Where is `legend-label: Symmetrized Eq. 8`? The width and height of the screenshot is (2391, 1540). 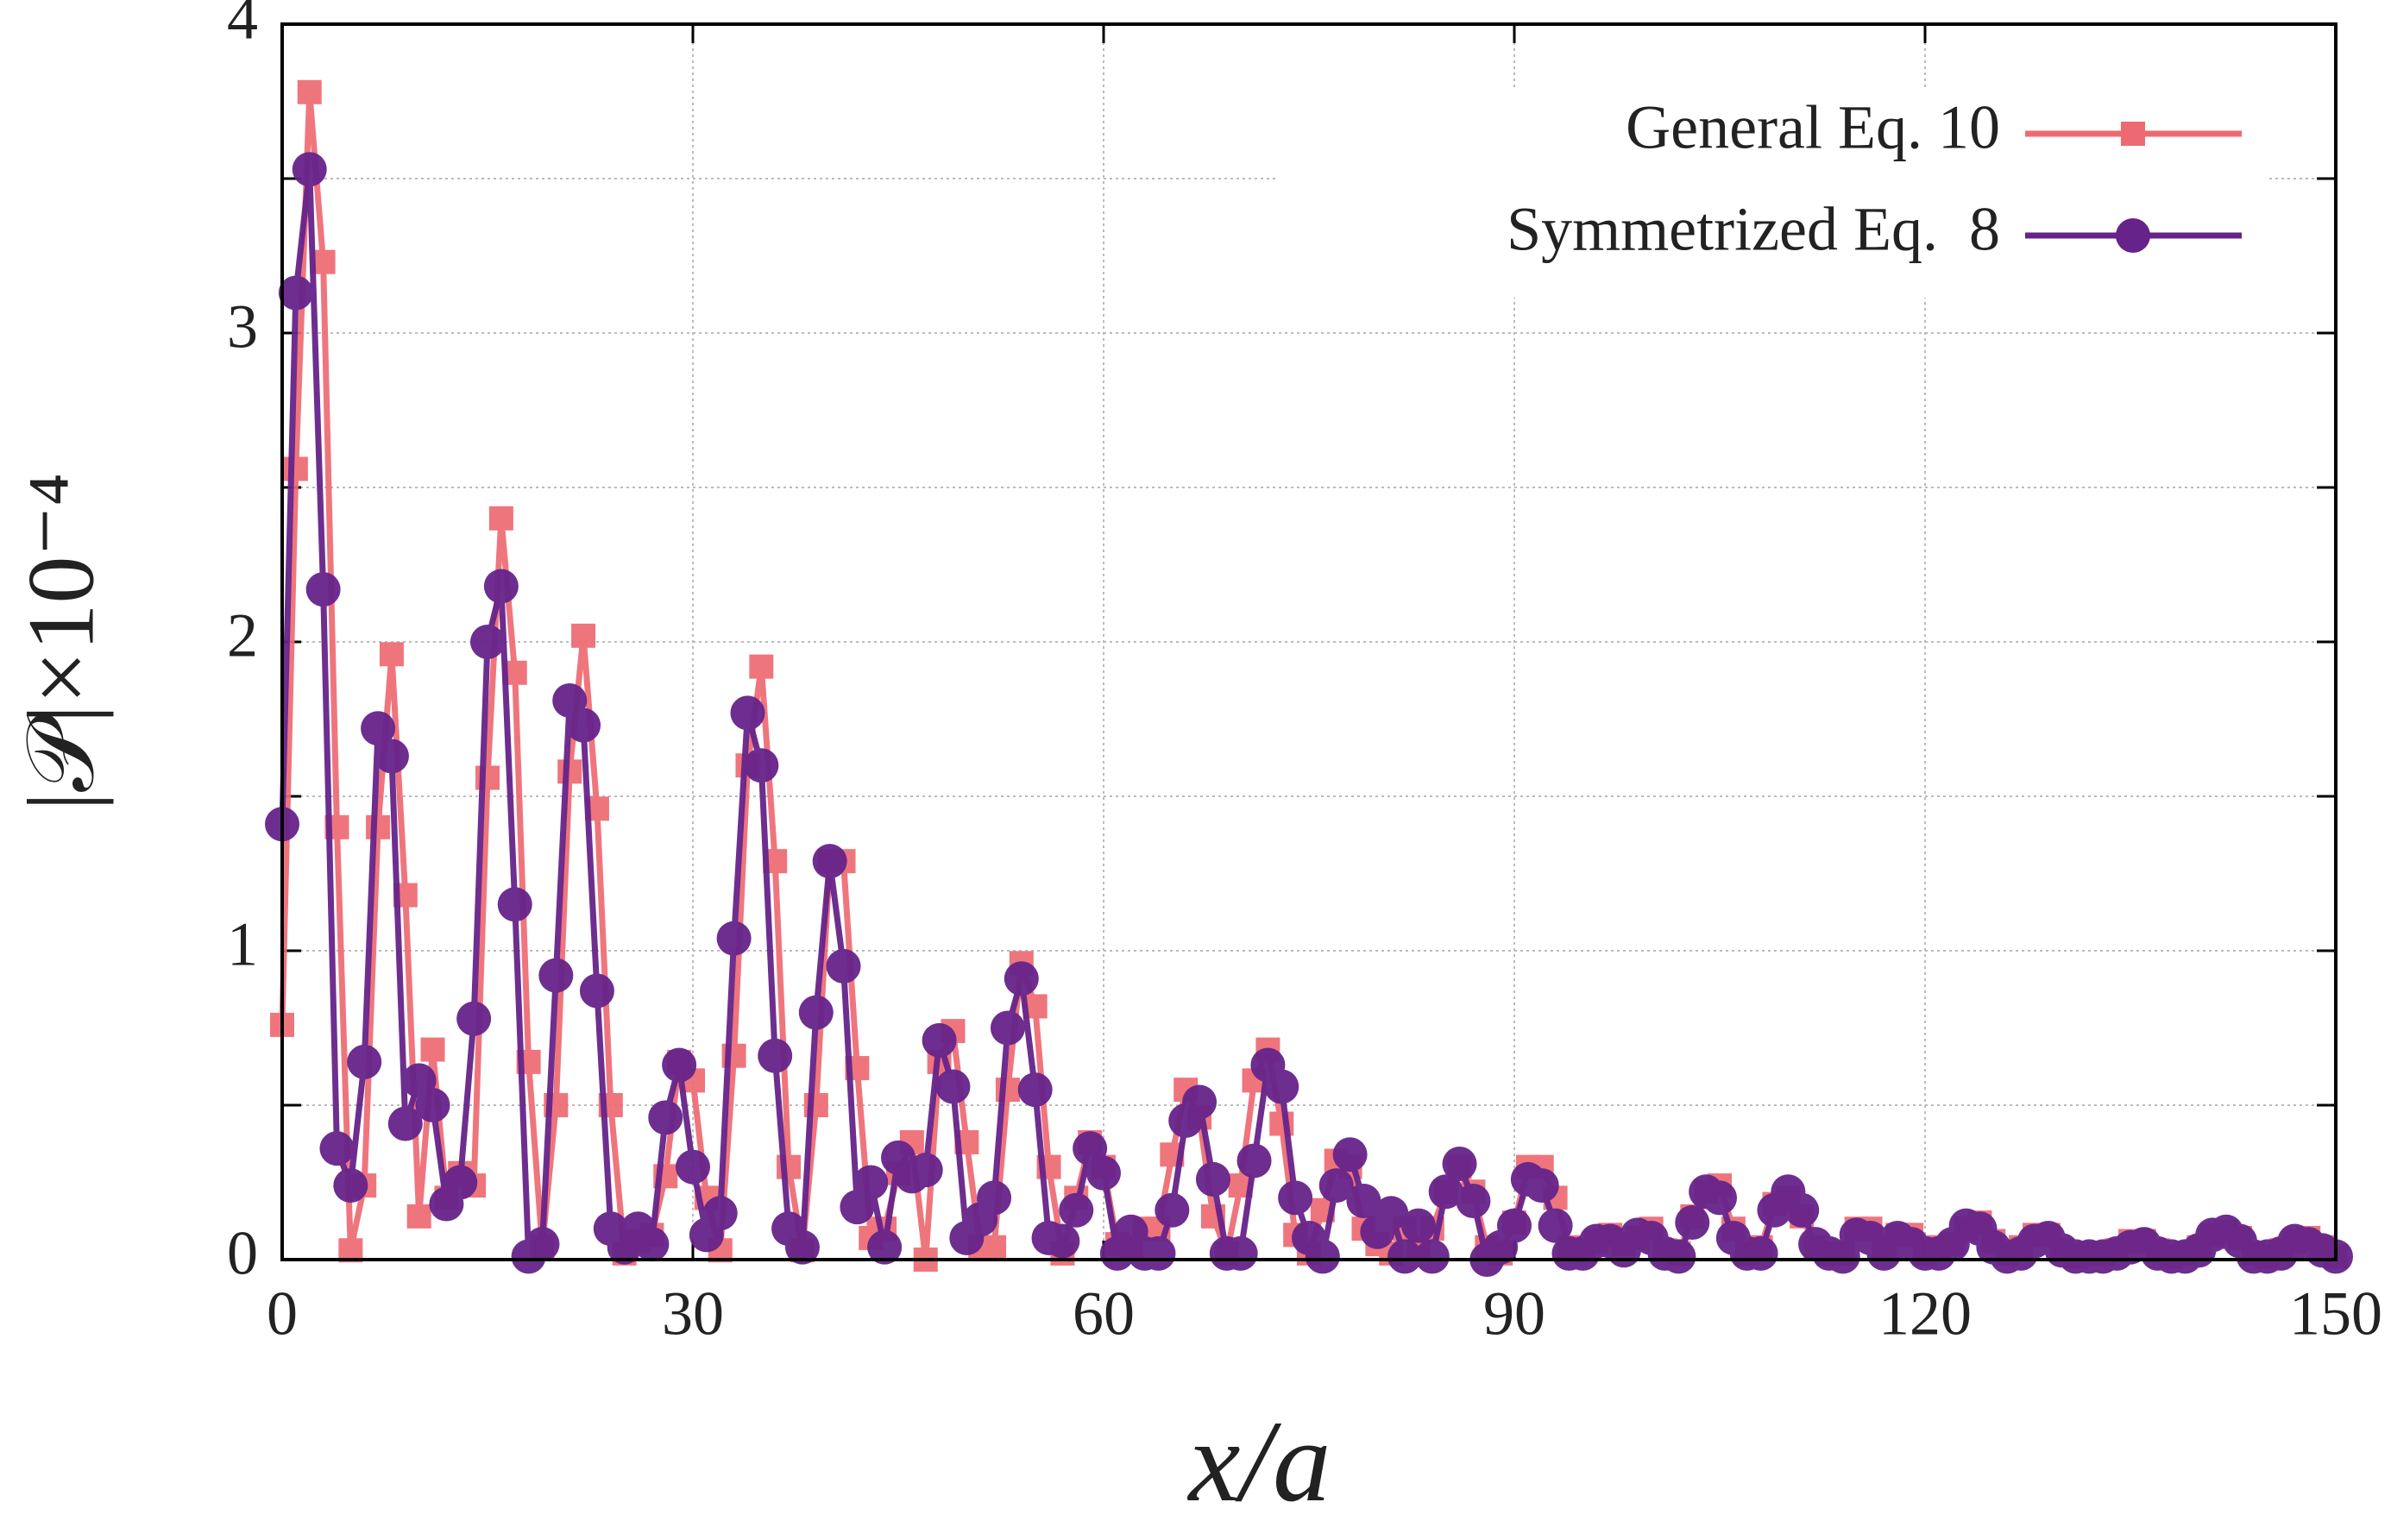 legend-label: Symmetrized Eq. 8 is located at coordinates (1754, 230).